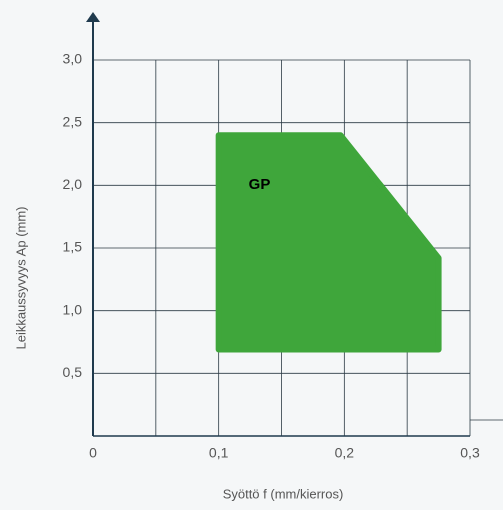 This screenshot has height=510, width=503. I want to click on axis-arrow, so click(93, 17).